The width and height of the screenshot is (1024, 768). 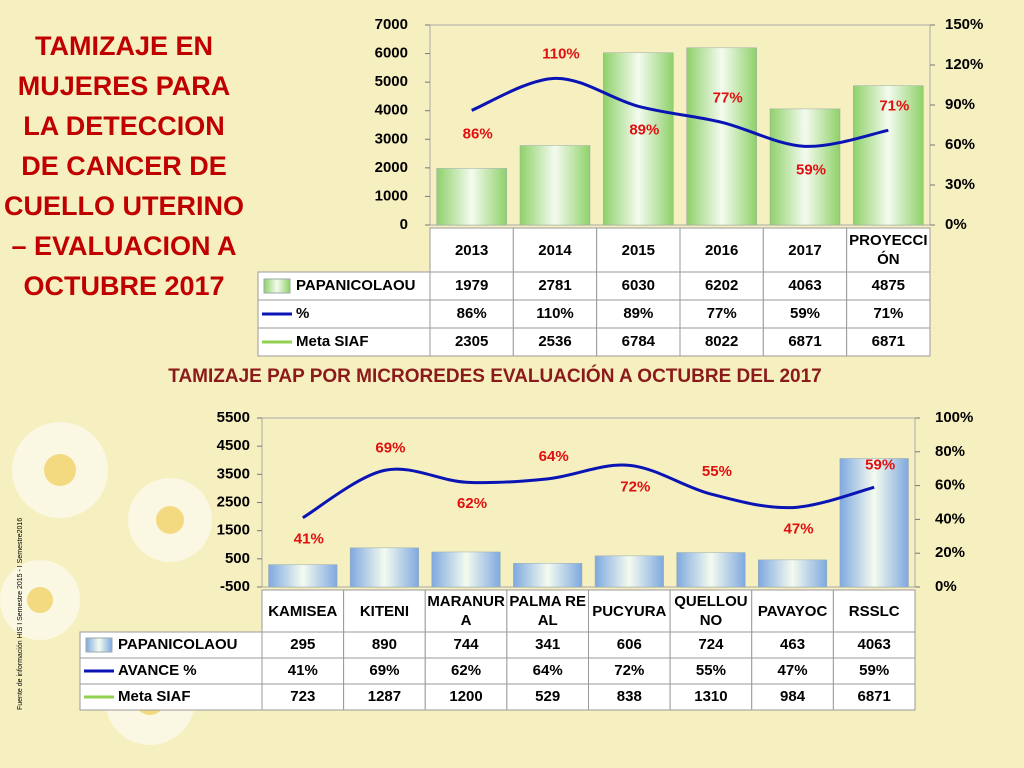 I want to click on x-tick-label: PALMA REAL, so click(x=548, y=611).